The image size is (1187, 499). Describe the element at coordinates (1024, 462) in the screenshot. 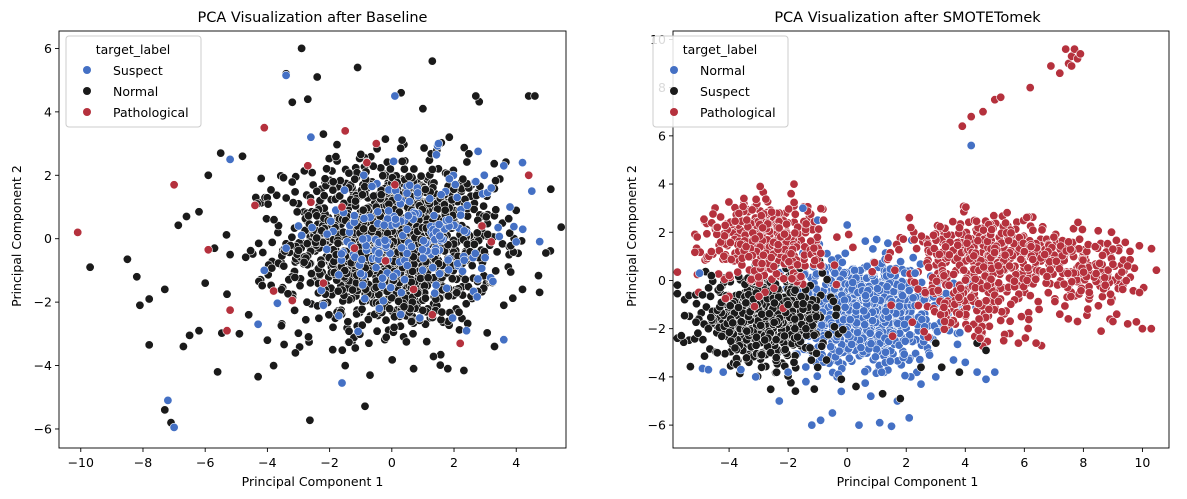

I see `x-tick-label: 6` at that location.